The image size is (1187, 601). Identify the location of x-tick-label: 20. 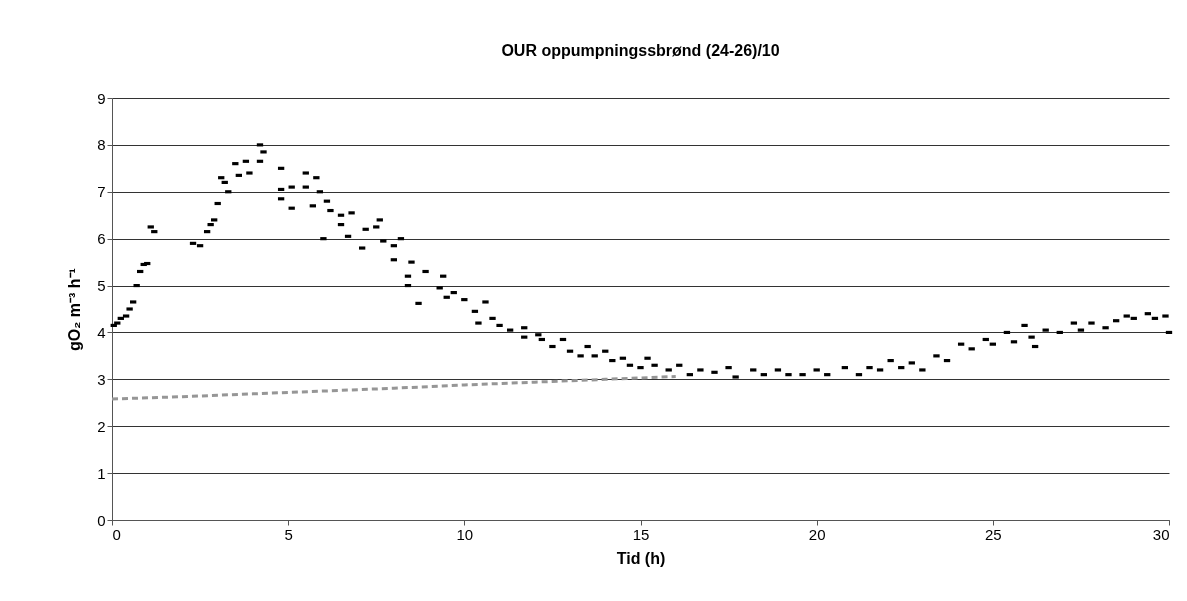
(817, 534).